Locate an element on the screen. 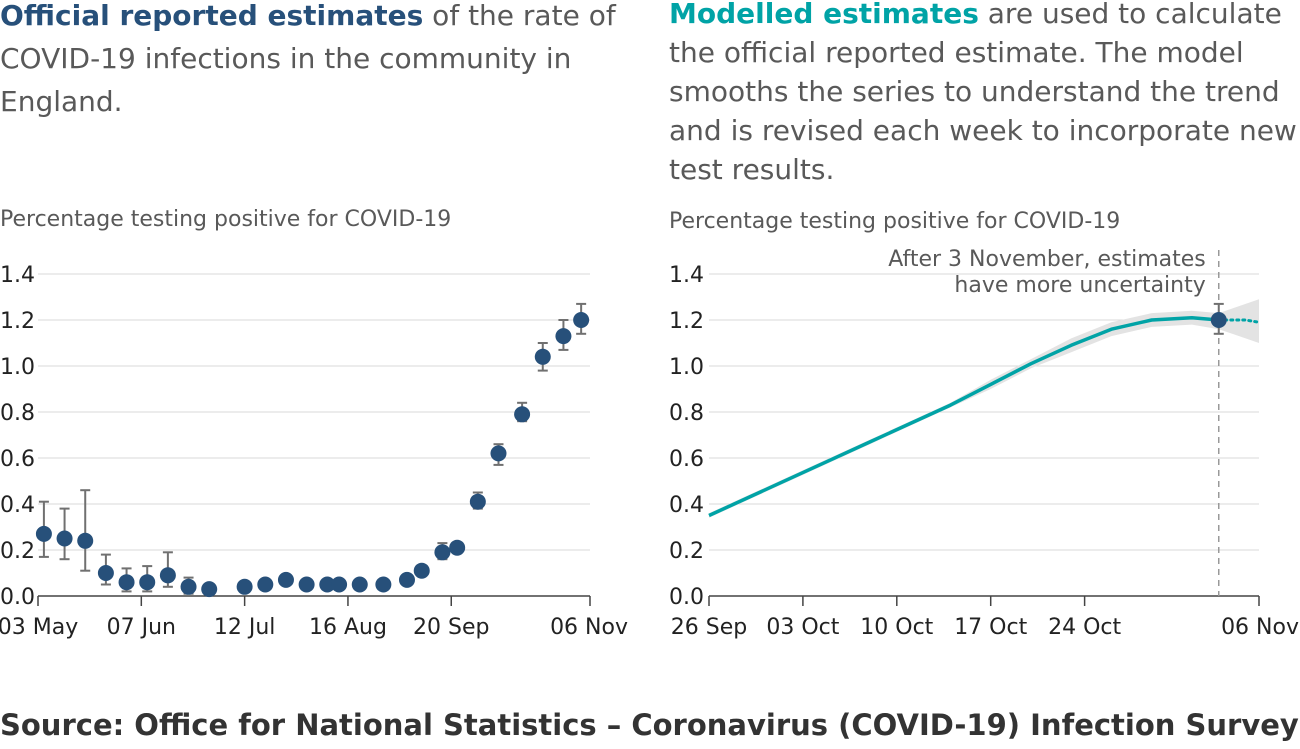 Image resolution: width=1300 pixels, height=749 pixels. left-headline-bold: Official reported estimates is located at coordinates (212, 16).